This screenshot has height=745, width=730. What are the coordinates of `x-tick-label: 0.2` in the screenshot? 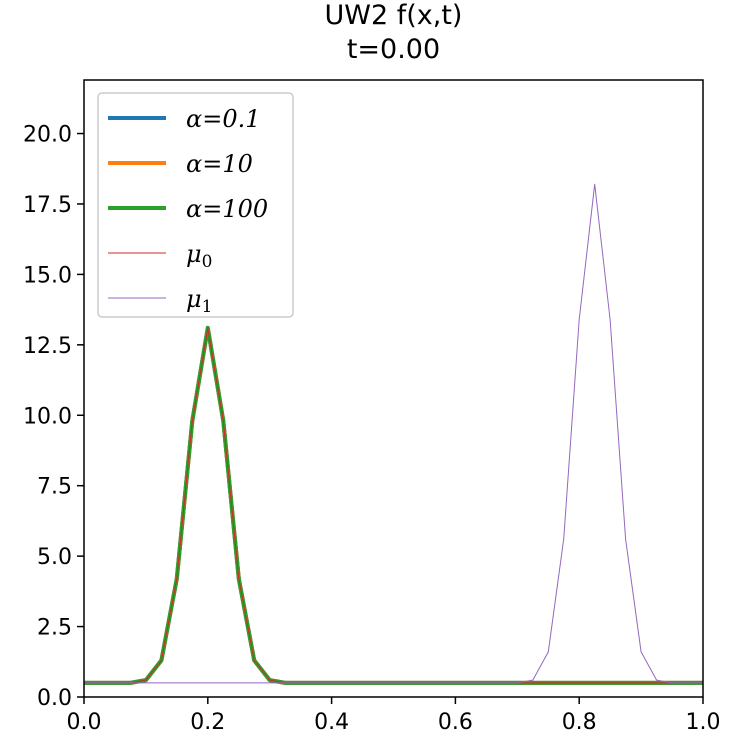 It's located at (207, 722).